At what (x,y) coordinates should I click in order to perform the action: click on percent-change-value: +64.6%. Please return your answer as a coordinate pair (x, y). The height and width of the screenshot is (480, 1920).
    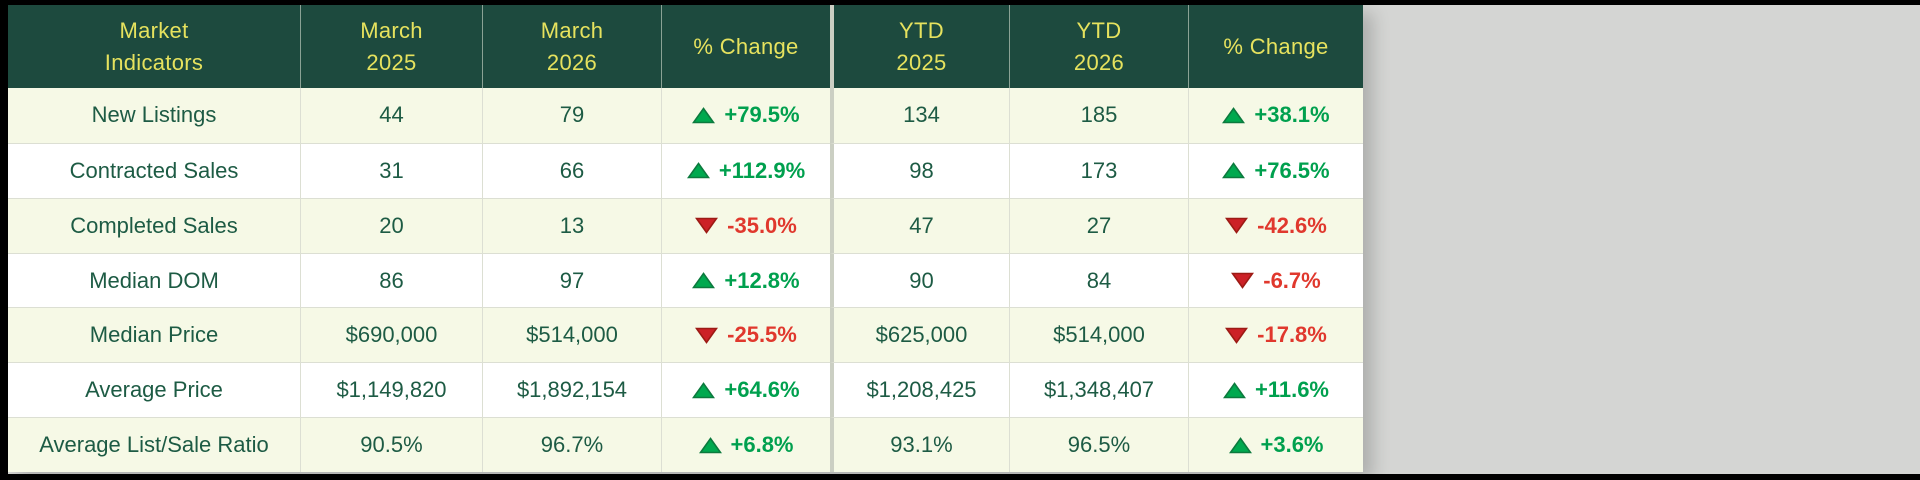
    Looking at the image, I should click on (762, 390).